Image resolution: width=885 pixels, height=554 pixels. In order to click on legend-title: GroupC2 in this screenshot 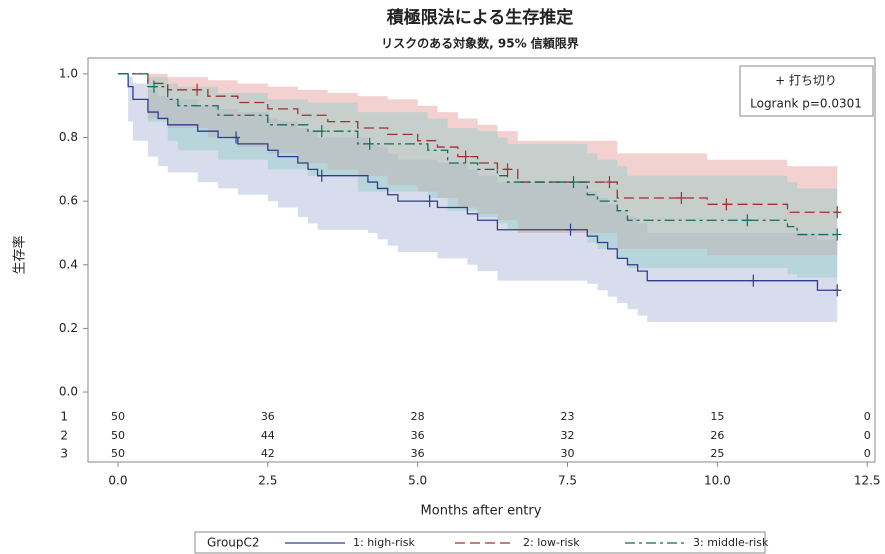, I will do `click(233, 543)`.